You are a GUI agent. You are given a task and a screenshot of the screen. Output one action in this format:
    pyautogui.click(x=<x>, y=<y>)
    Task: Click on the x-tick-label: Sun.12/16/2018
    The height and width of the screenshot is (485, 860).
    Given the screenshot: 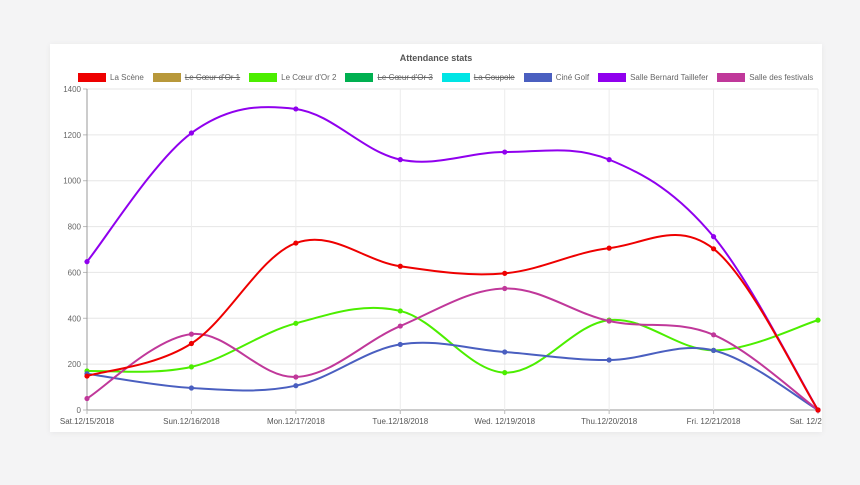 What is the action you would take?
    pyautogui.click(x=191, y=421)
    